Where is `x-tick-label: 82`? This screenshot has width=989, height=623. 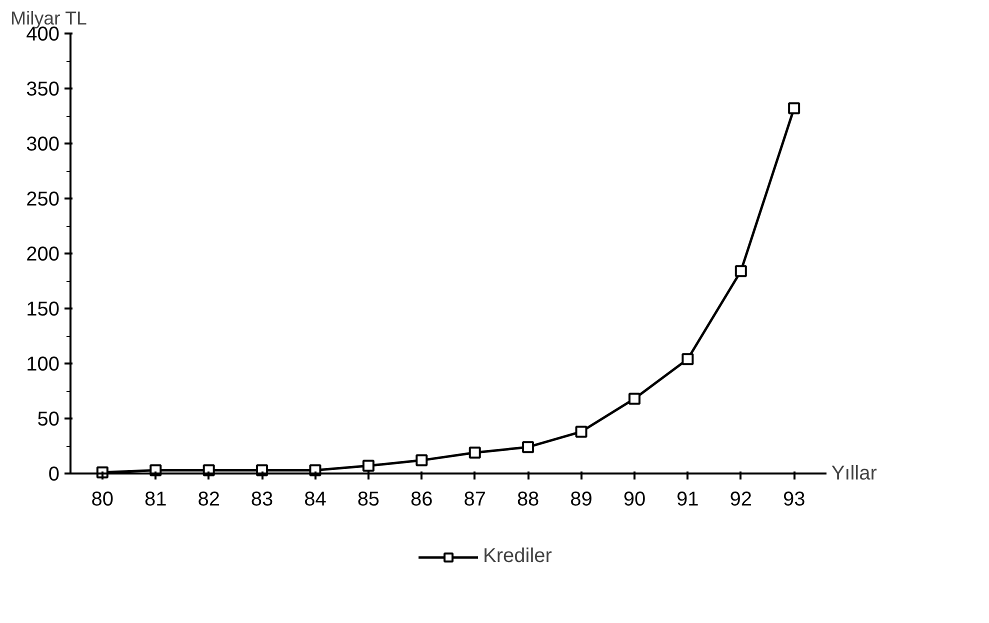
x-tick-label: 82 is located at coordinates (209, 499).